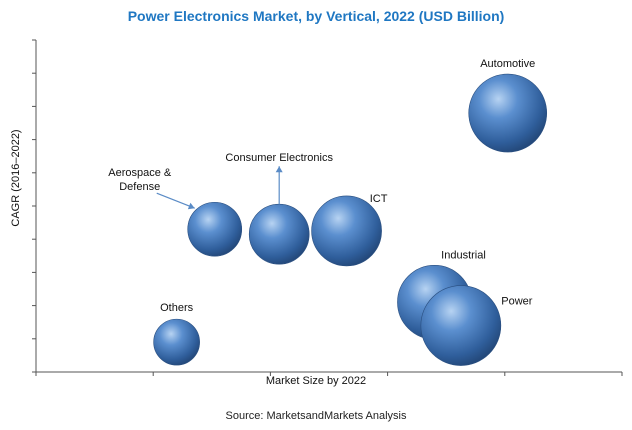  I want to click on bubble-others, so click(176, 342).